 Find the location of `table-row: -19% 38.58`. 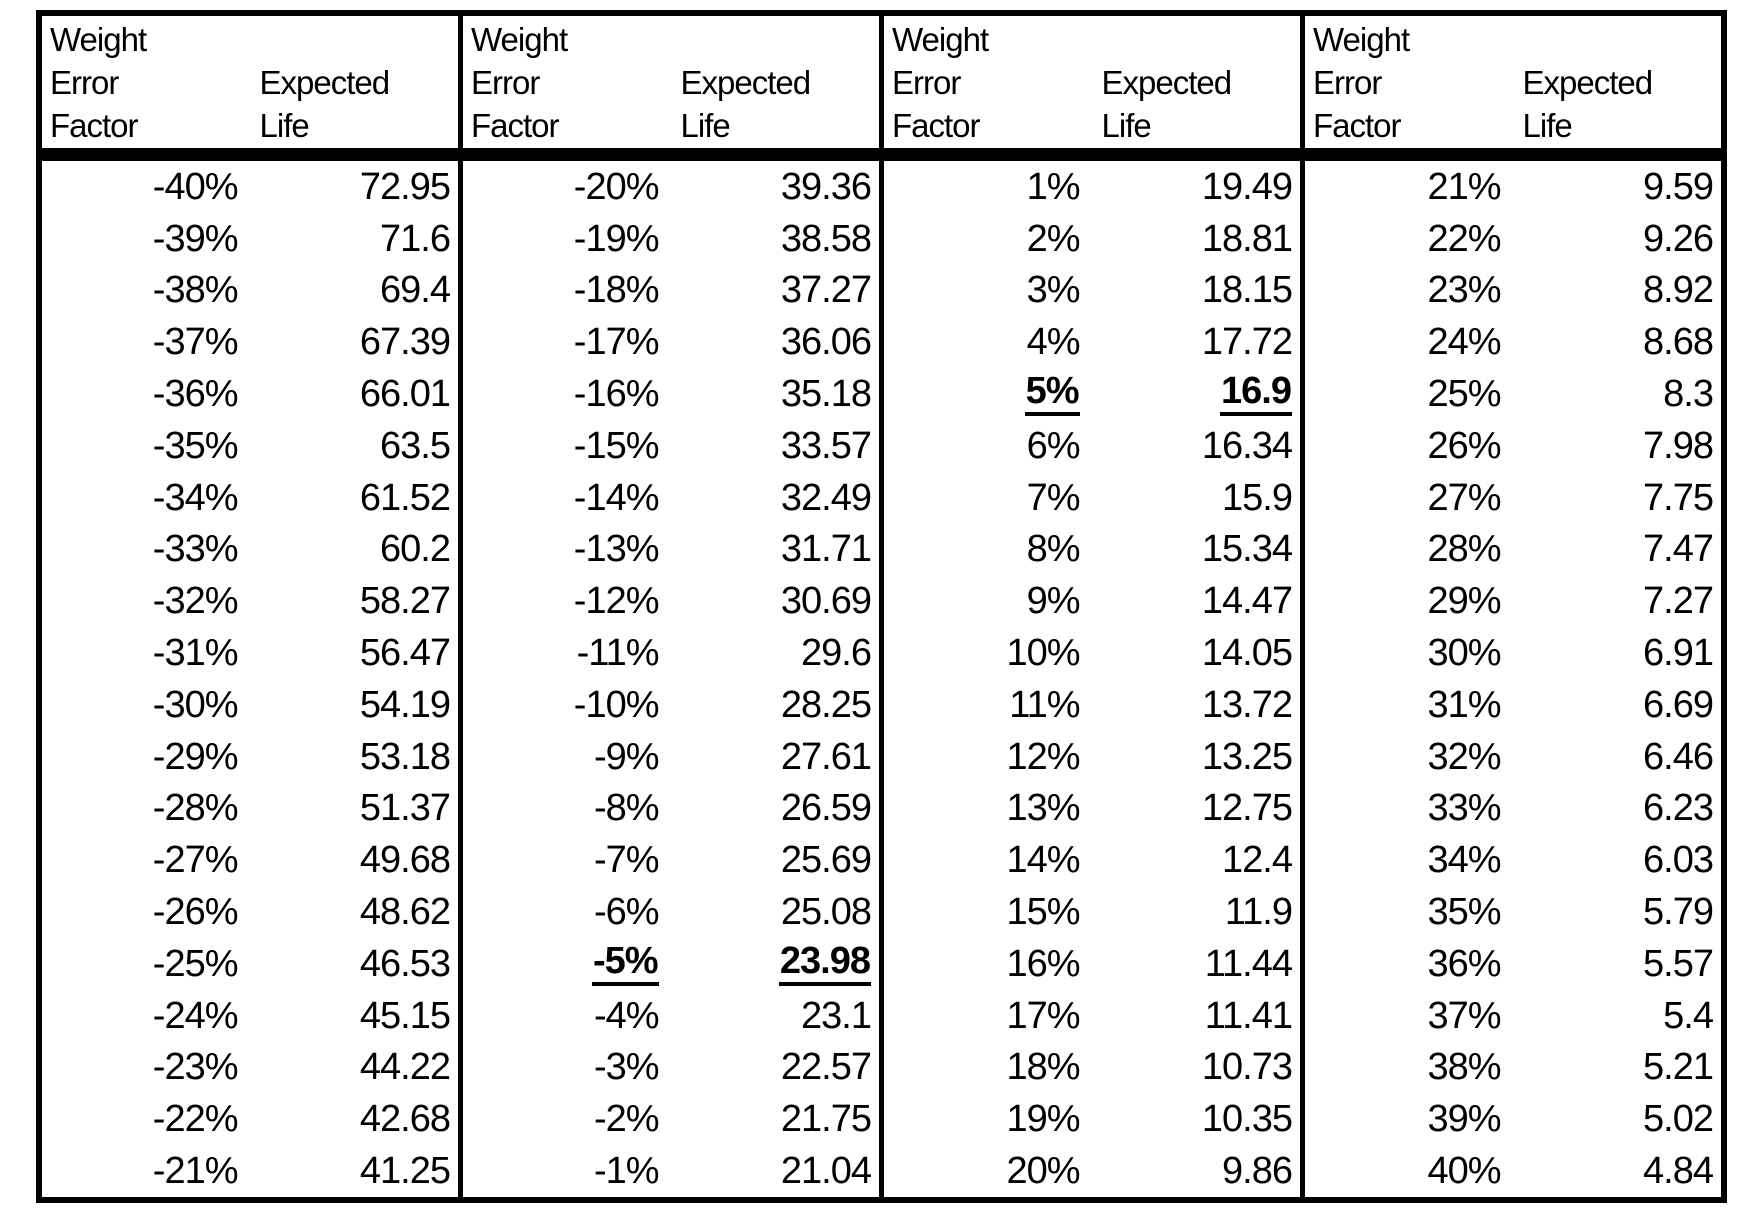

table-row: -19% 38.58 is located at coordinates (671, 239).